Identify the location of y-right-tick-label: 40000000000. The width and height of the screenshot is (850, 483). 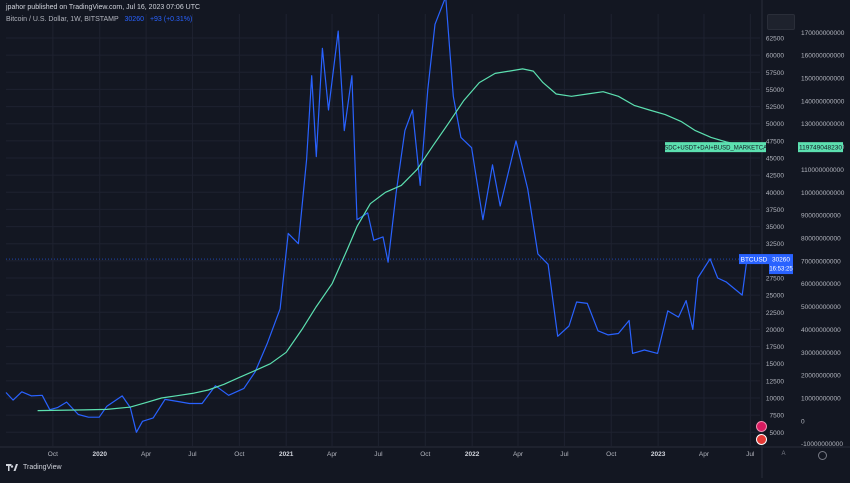
(821, 330).